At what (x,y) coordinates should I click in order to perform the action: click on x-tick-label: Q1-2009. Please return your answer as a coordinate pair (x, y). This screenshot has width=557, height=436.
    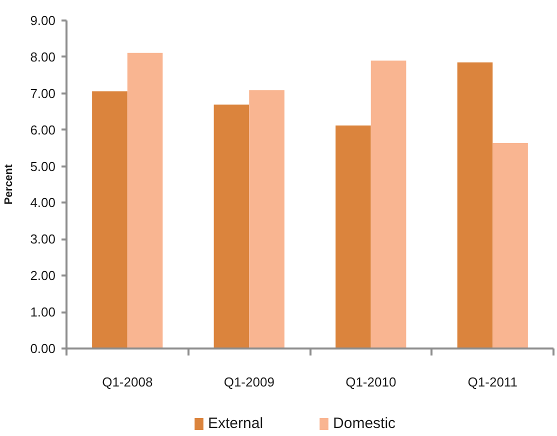
    Looking at the image, I should click on (249, 382).